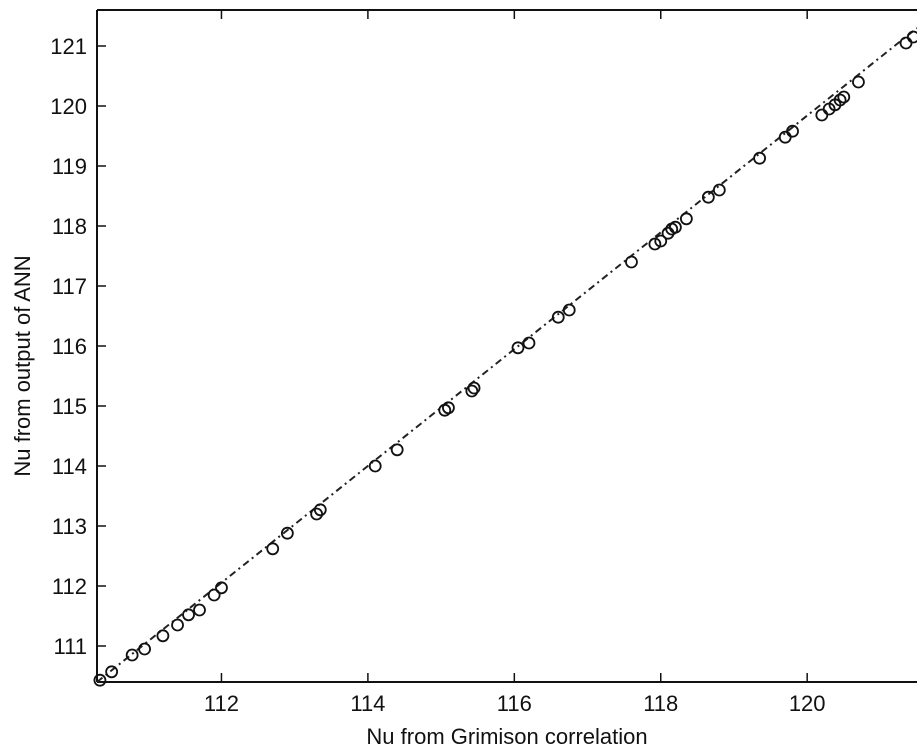 Image resolution: width=917 pixels, height=754 pixels. What do you see at coordinates (807, 703) in the screenshot?
I see `x-tick-label: 120` at bounding box center [807, 703].